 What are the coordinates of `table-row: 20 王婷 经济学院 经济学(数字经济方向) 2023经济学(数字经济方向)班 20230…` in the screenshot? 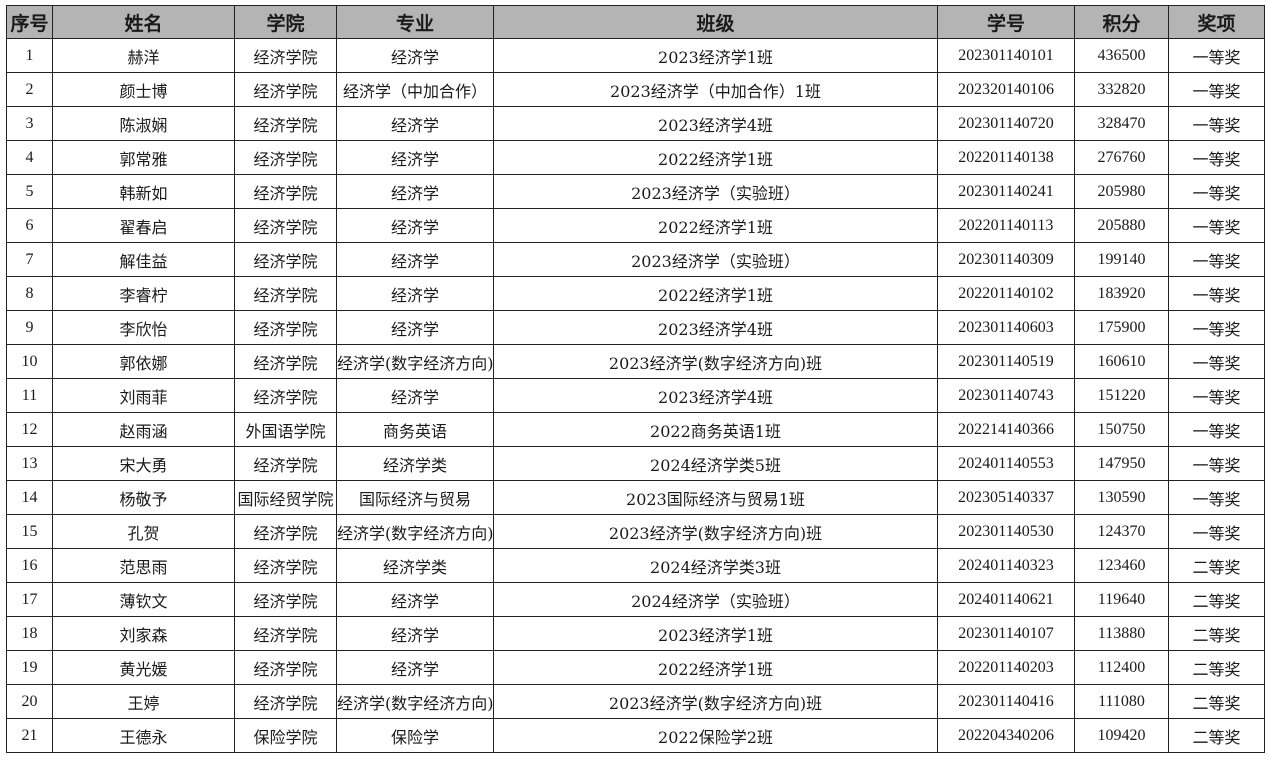 It's located at (635, 701).